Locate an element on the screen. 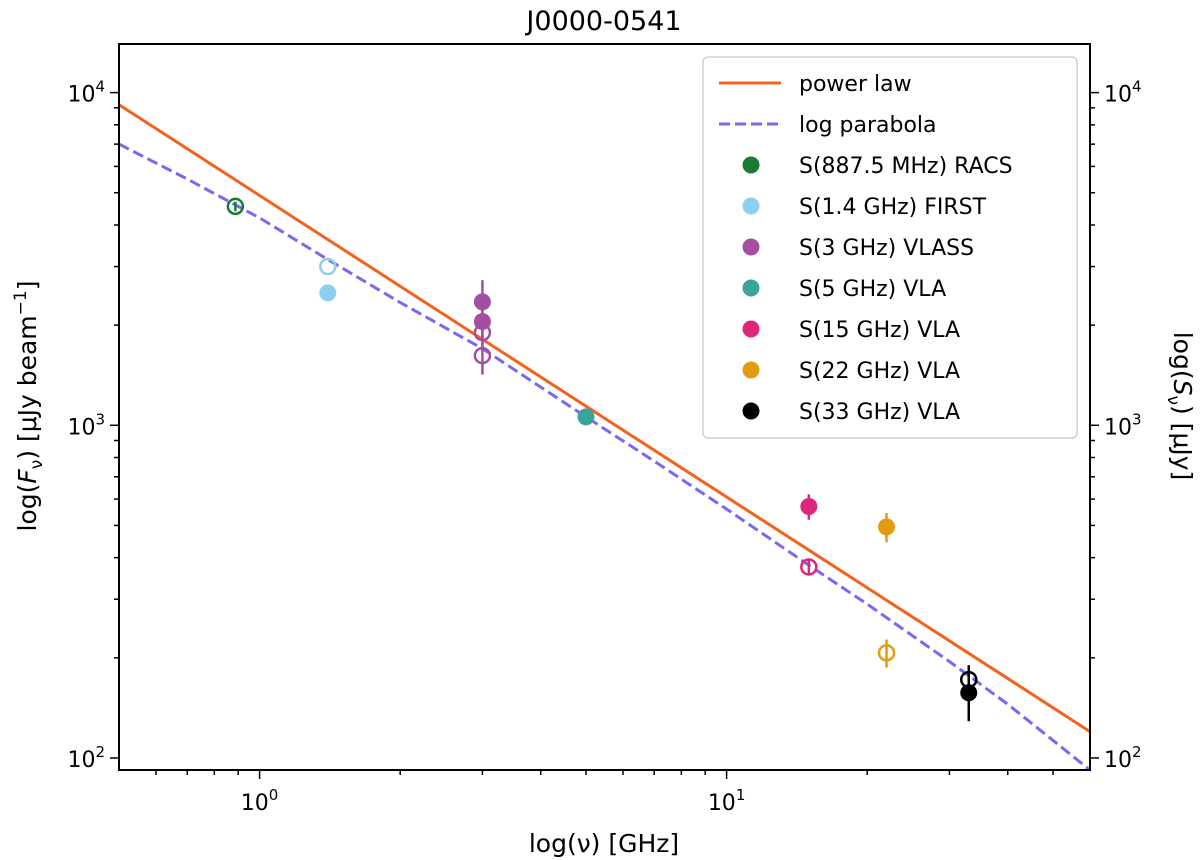 The image size is (1200, 860). legend-label: power law is located at coordinates (855, 84).